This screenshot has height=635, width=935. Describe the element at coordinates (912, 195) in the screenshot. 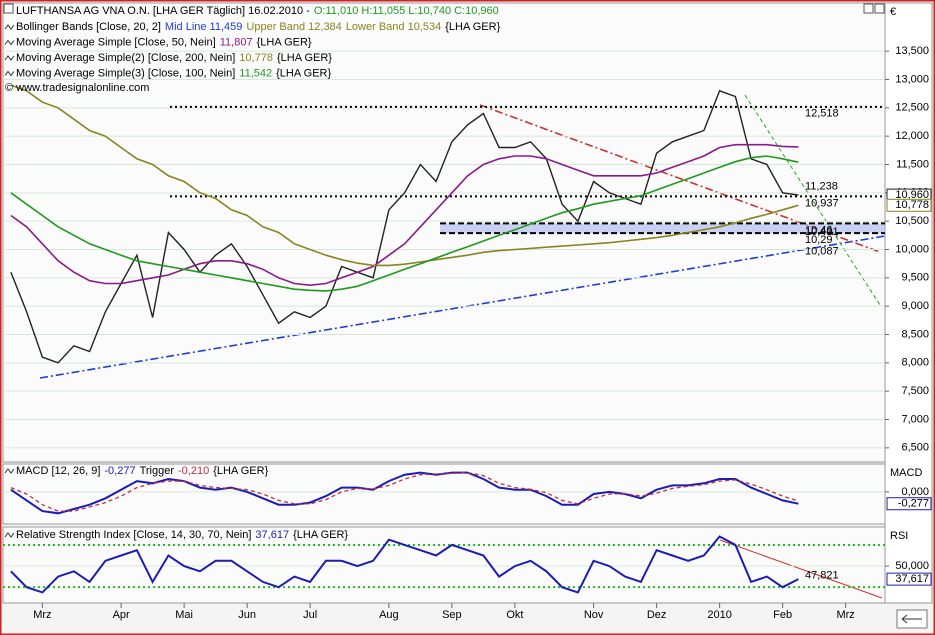

I see `last-value-label: 10,960` at that location.